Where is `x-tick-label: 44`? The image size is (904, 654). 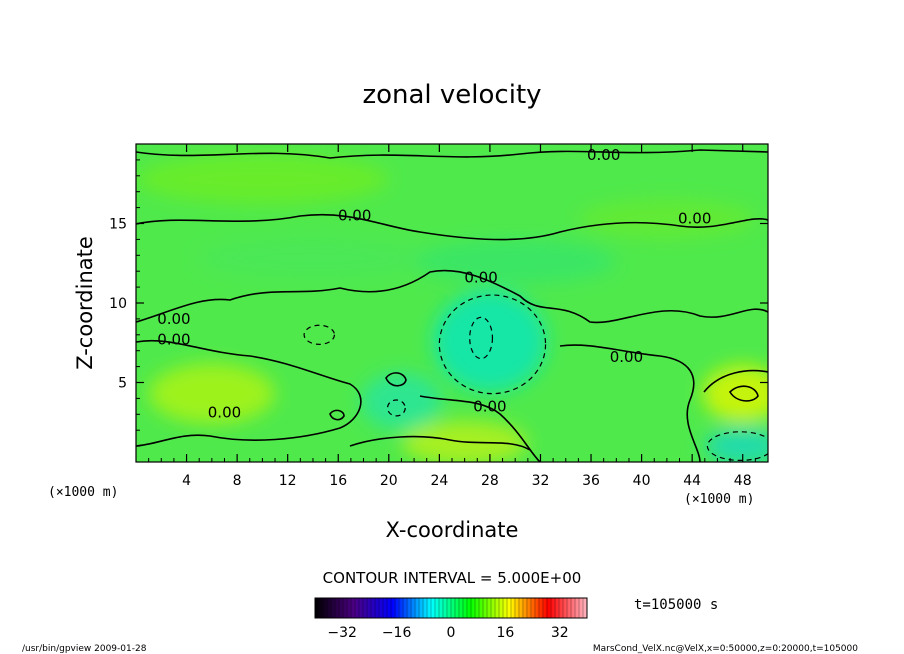
x-tick-label: 44 is located at coordinates (692, 481).